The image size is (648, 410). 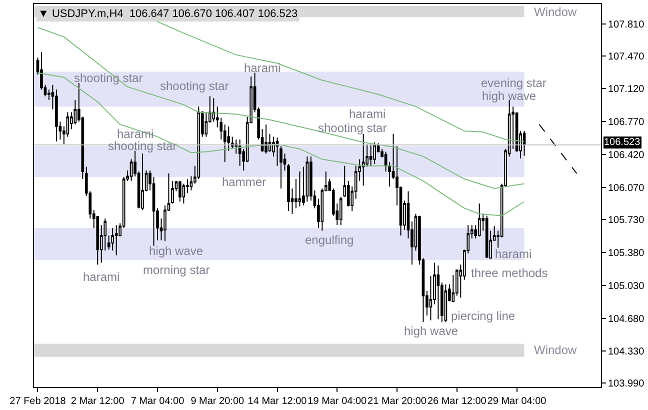 What do you see at coordinates (626, 384) in the screenshot?
I see `y-tick-label: 103.990` at bounding box center [626, 384].